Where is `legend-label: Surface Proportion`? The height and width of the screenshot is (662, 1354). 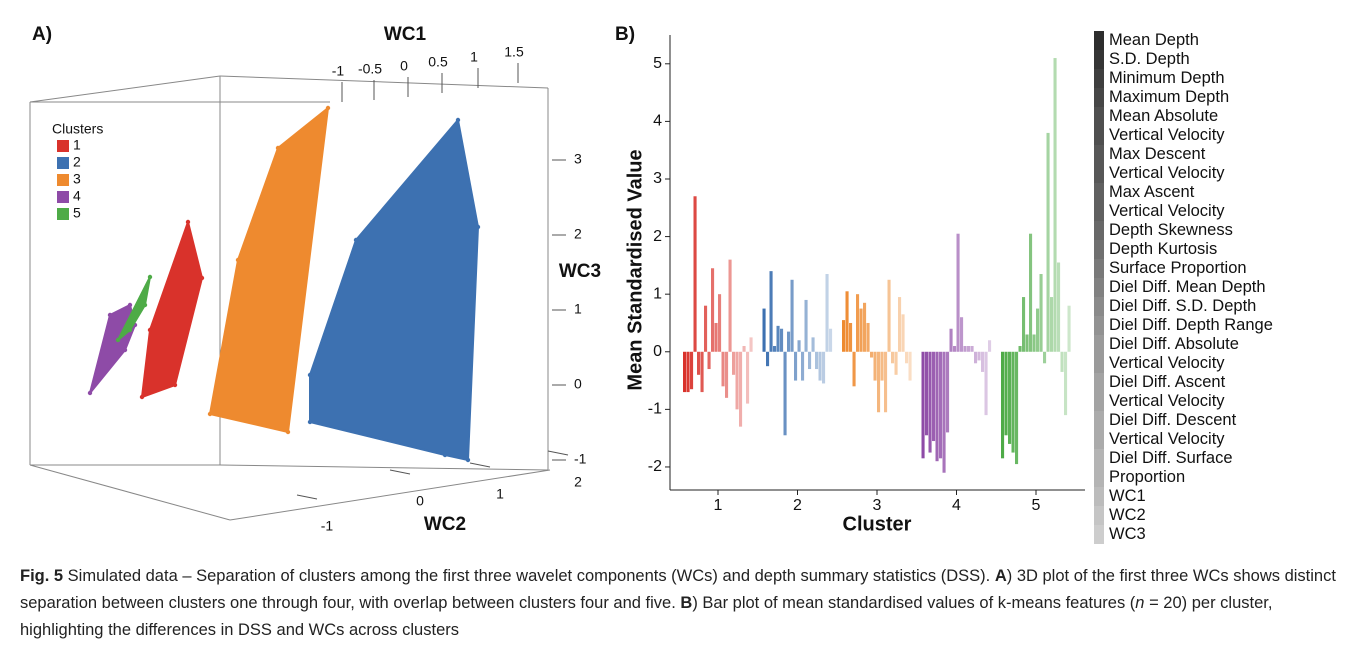
legend-label: Surface Proportion is located at coordinates (1178, 268).